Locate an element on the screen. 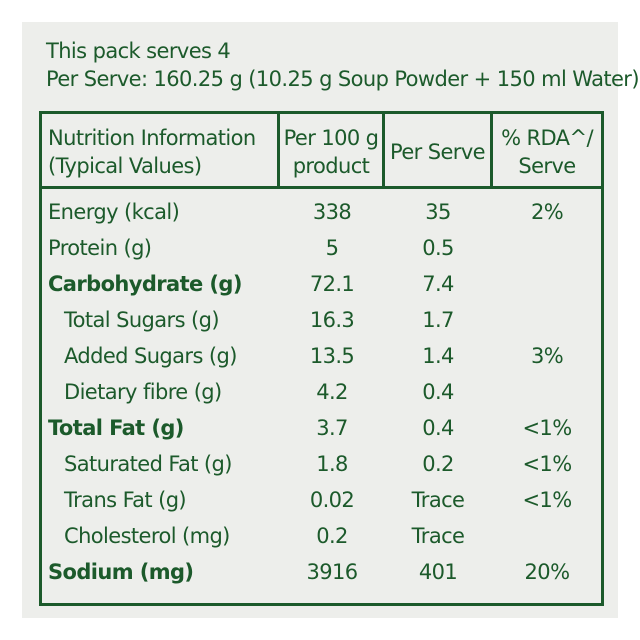 This screenshot has height=640, width=640. table-row: Carbohydrate (g) 72.1 7.4 is located at coordinates (321, 284).